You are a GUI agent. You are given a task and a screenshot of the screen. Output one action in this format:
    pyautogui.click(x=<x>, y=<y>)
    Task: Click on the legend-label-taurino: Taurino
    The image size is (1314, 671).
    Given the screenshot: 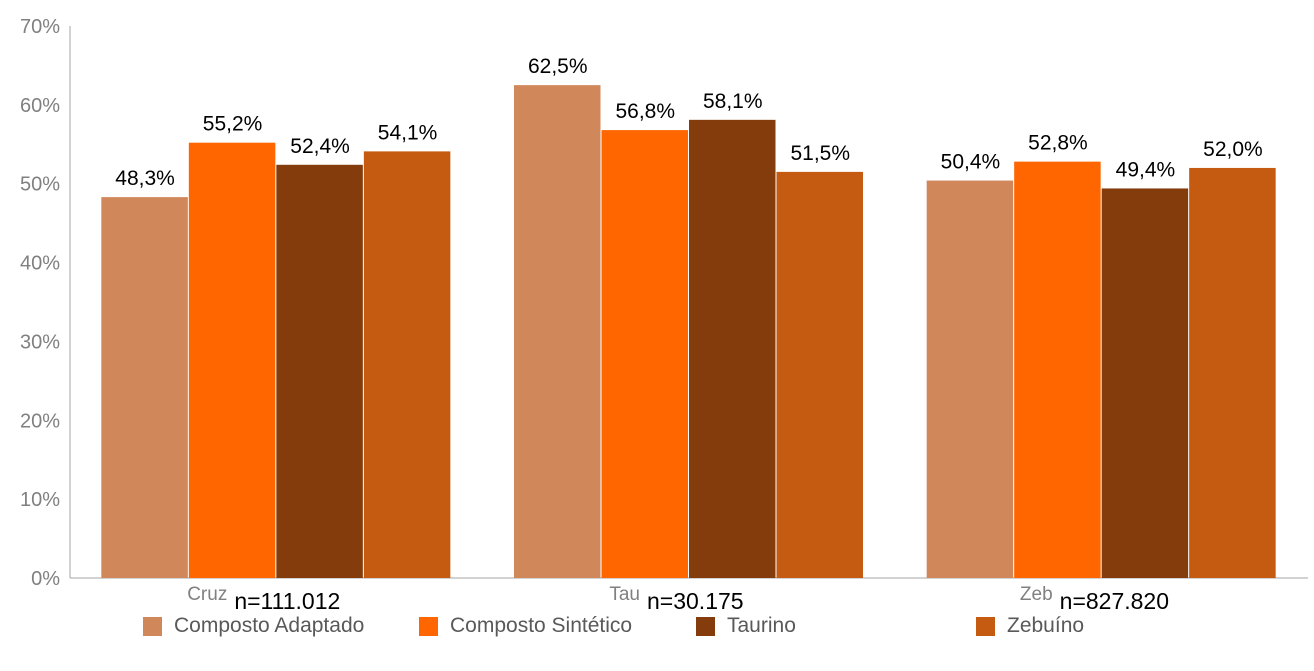 What is the action you would take?
    pyautogui.click(x=761, y=625)
    